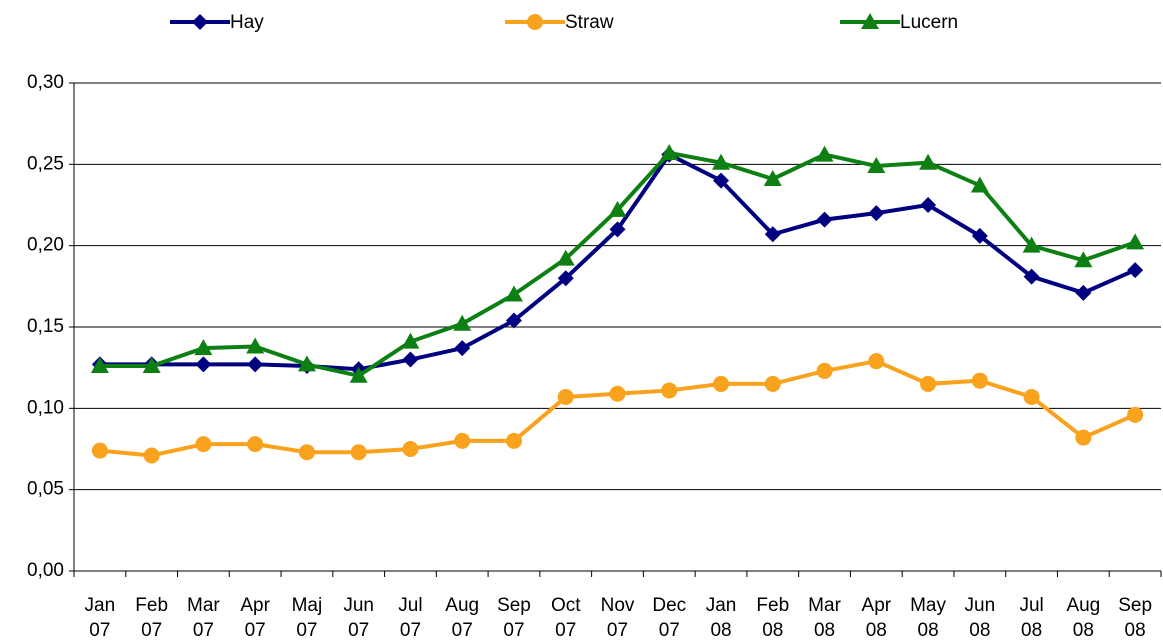 The image size is (1163, 642). What do you see at coordinates (203, 605) in the screenshot?
I see `x-tick-label: Mar` at bounding box center [203, 605].